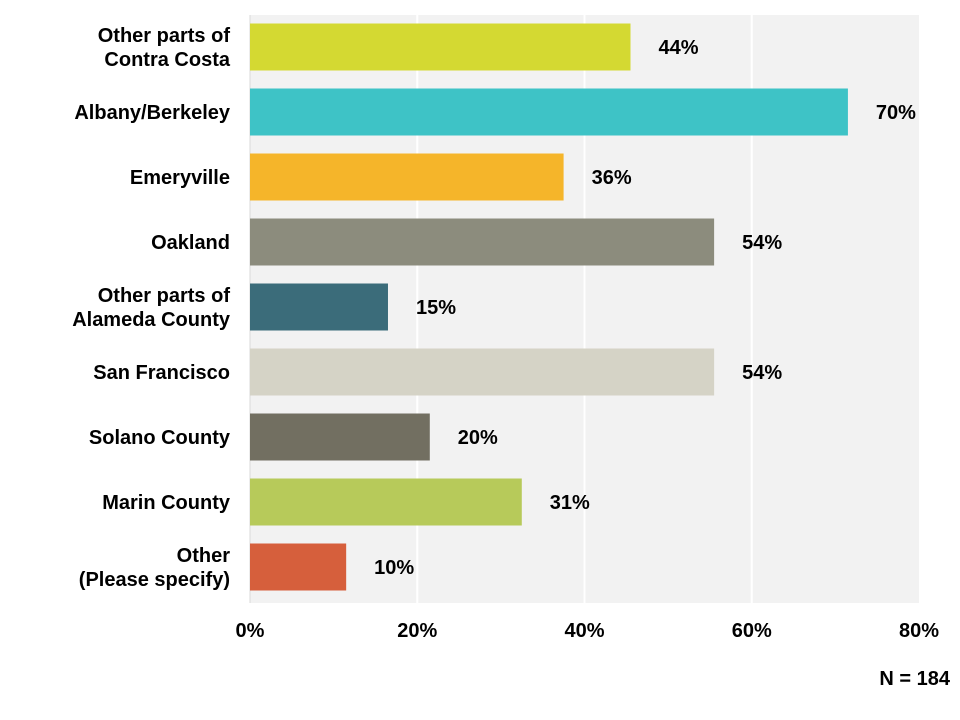 Image resolution: width=960 pixels, height=720 pixels. I want to click on category-label: Emeryville, so click(180, 178).